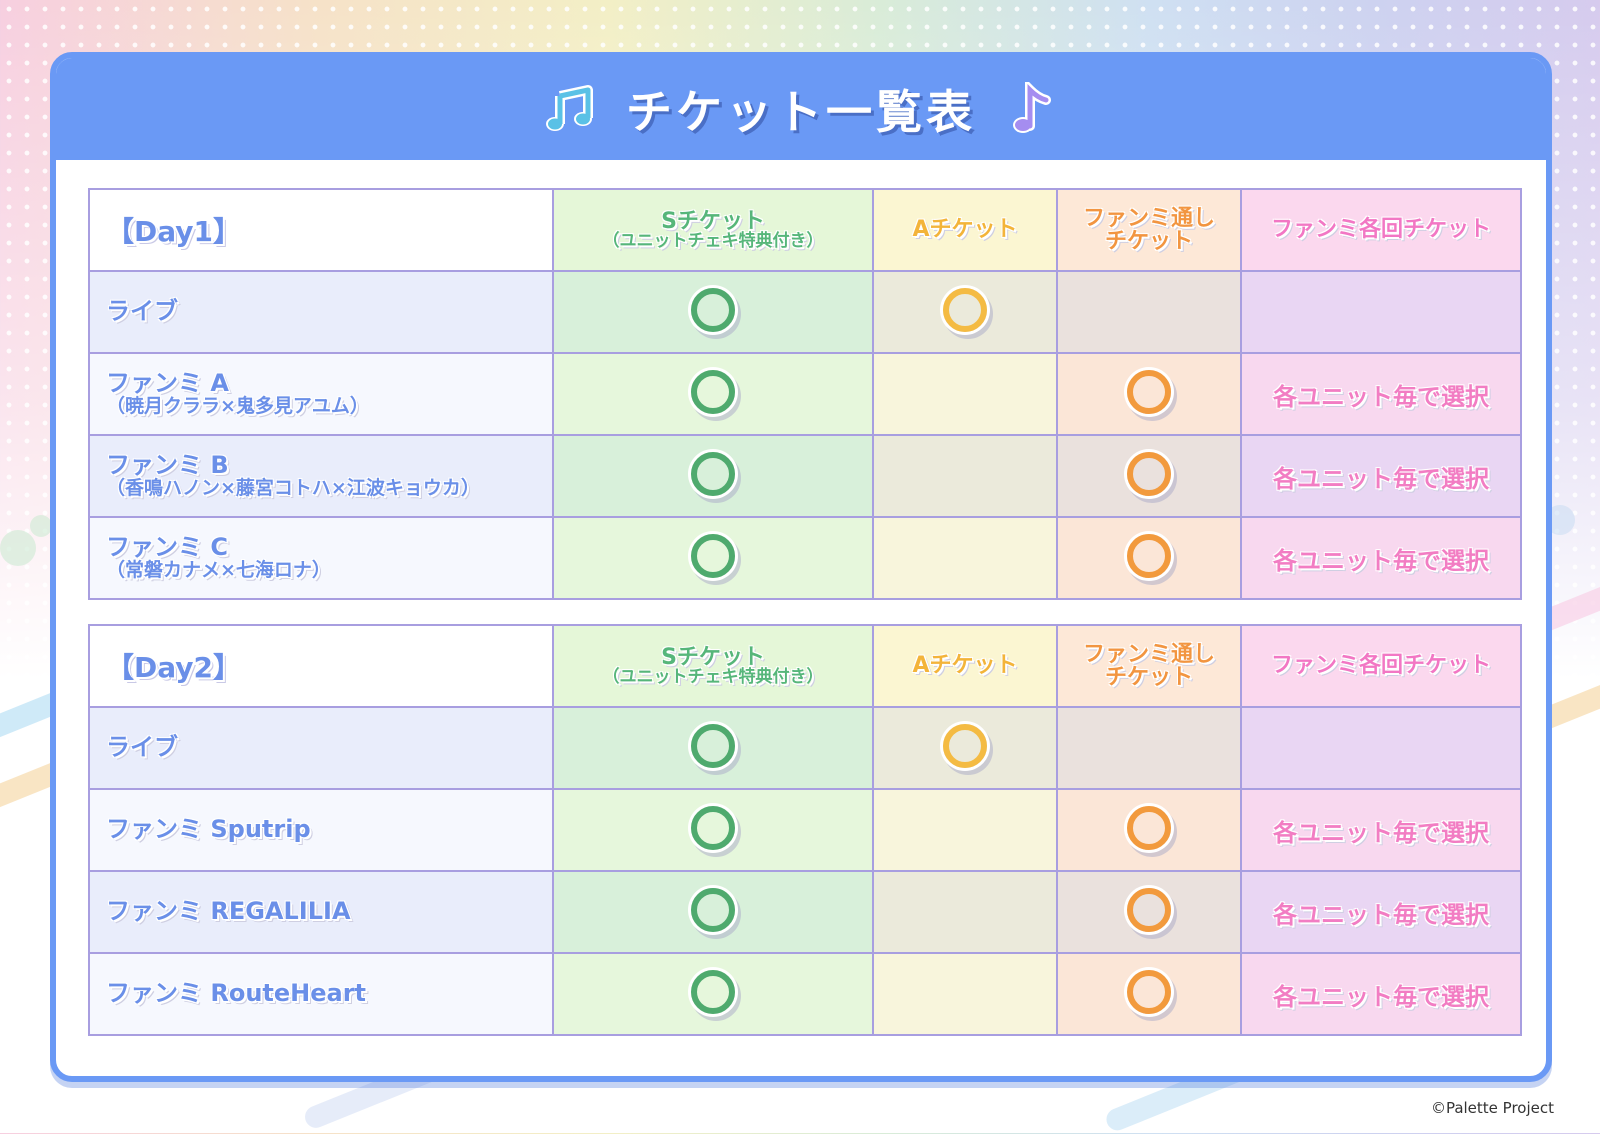 The height and width of the screenshot is (1134, 1600). I want to click on day-label: 【Day2】, so click(174, 667).